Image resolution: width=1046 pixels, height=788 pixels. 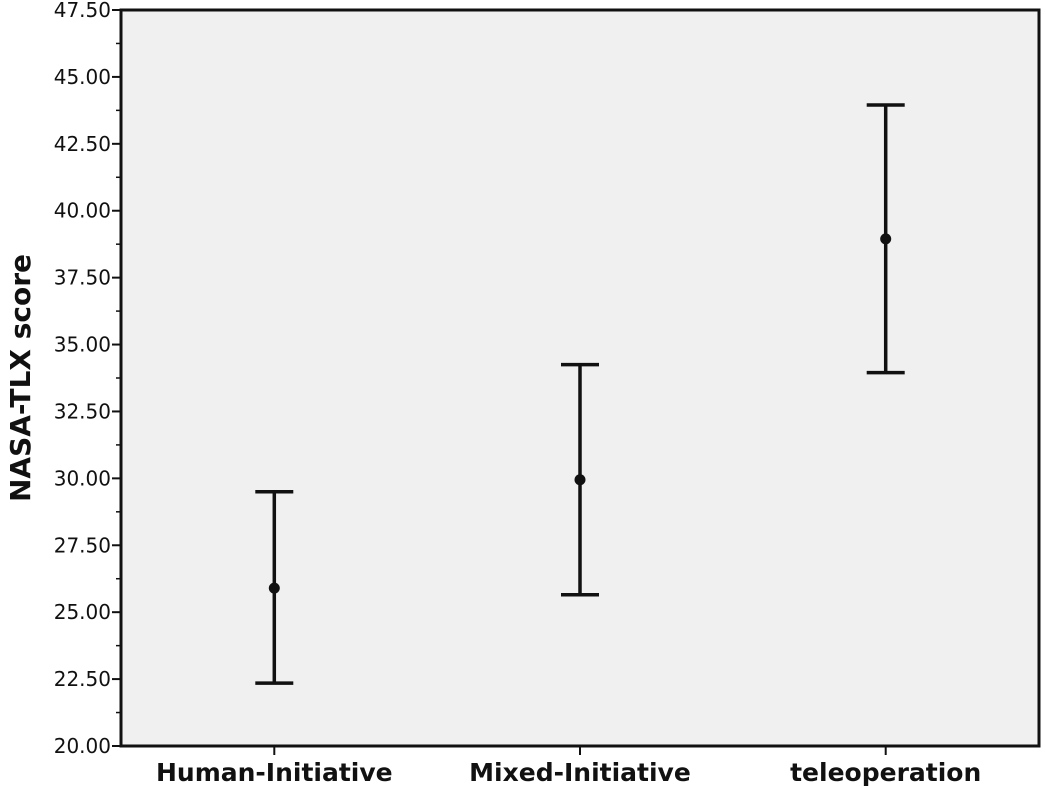 I want to click on y-axis-title: NASA-TLX score, so click(x=20, y=378).